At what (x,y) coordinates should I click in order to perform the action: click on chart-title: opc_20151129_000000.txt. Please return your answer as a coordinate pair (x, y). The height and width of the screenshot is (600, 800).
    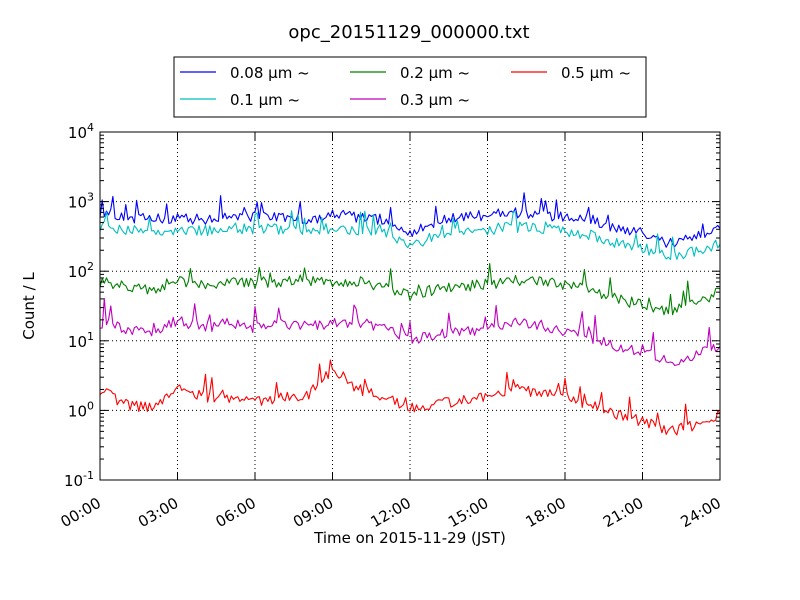
    Looking at the image, I should click on (408, 32).